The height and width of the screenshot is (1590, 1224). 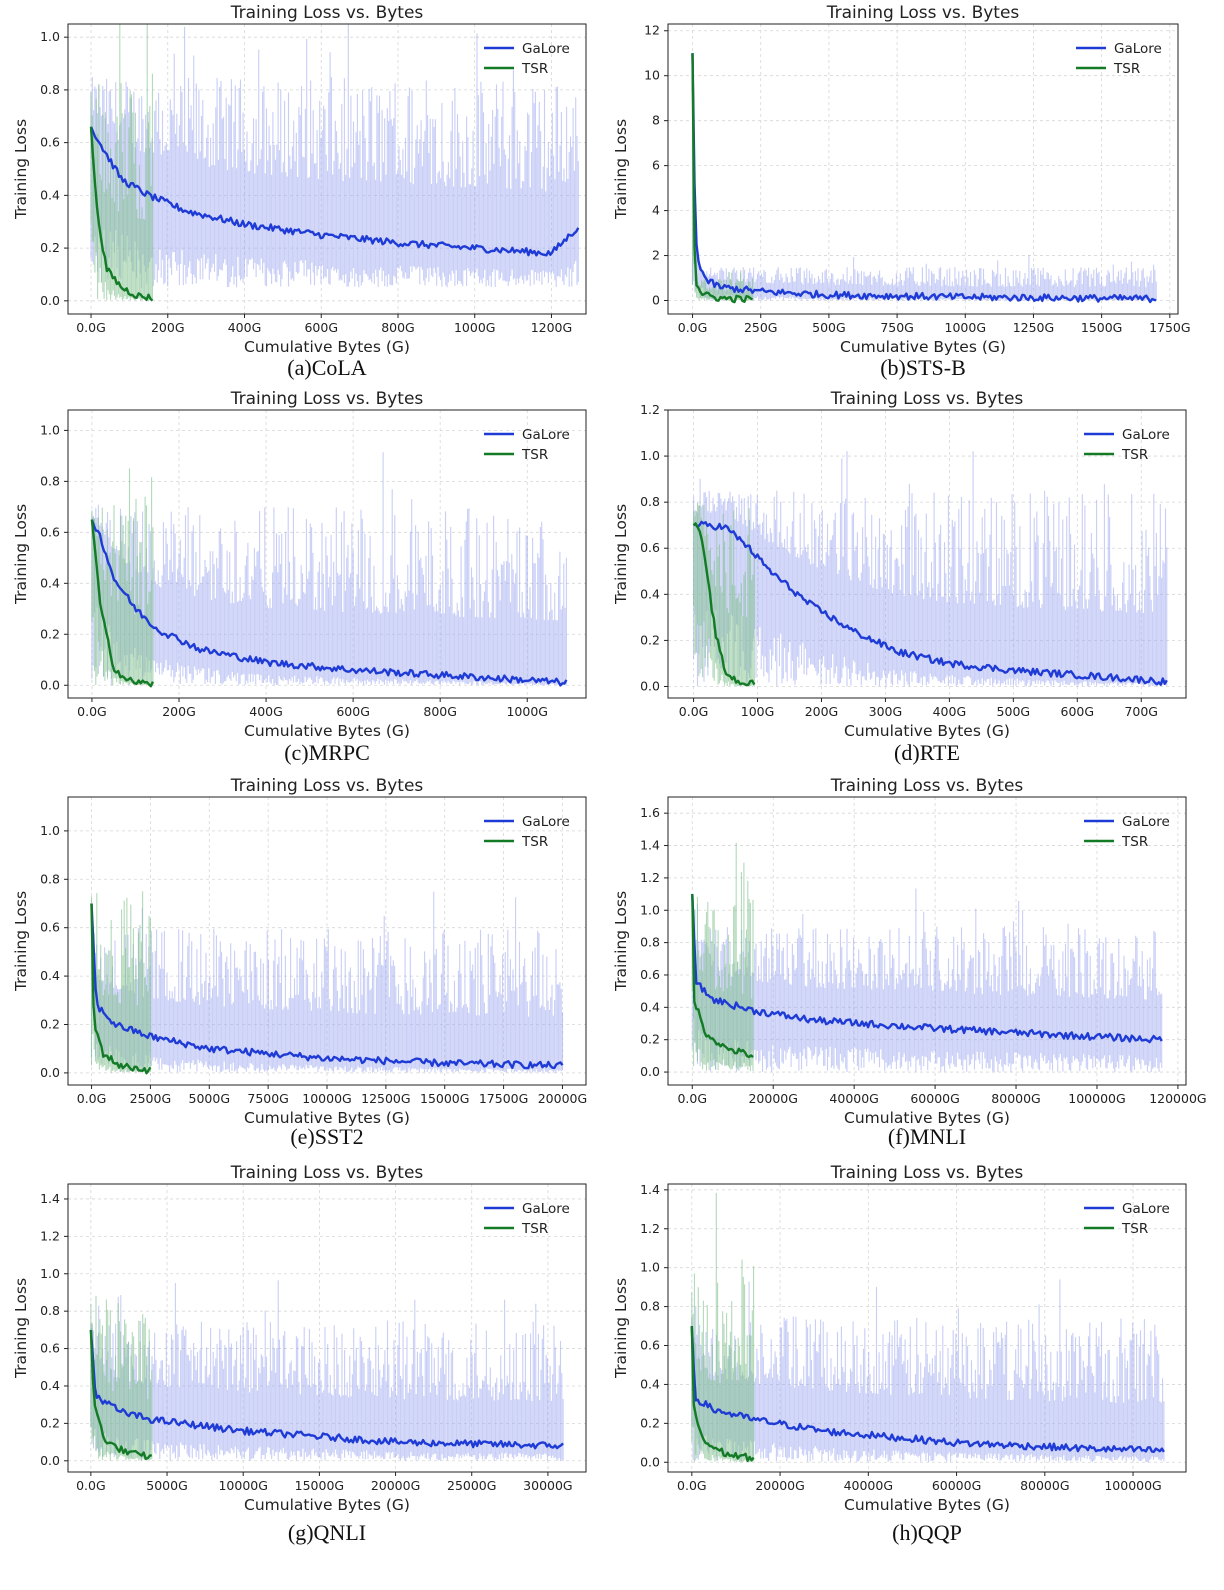 What do you see at coordinates (327, 752) in the screenshot?
I see `subfigure-caption: (c)MRPC` at bounding box center [327, 752].